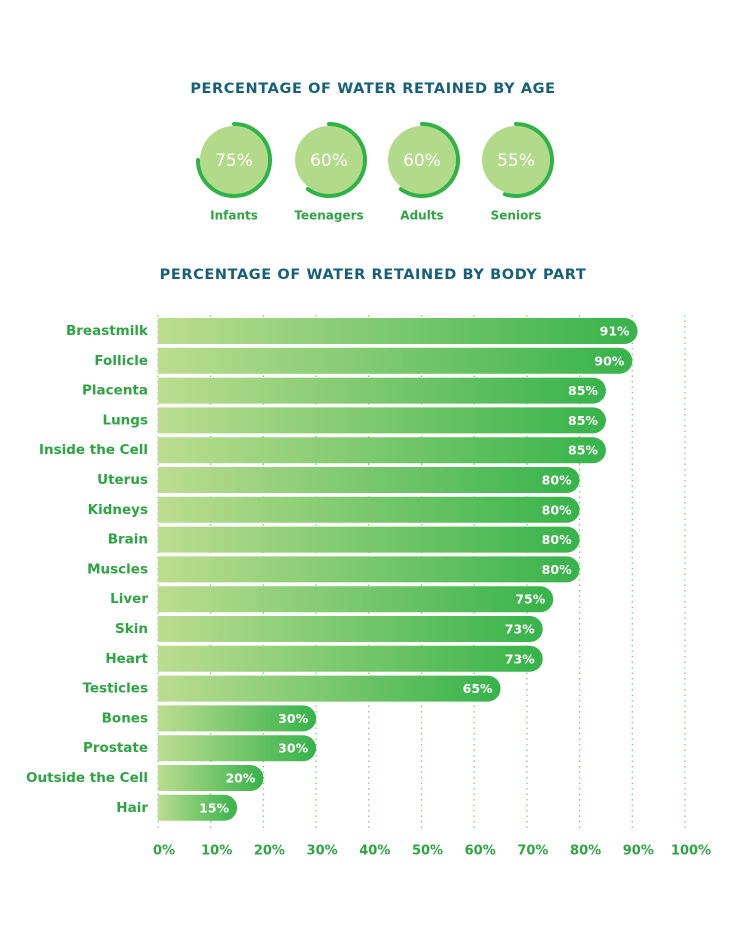  What do you see at coordinates (107, 331) in the screenshot?
I see `category-label: Breastmilk` at bounding box center [107, 331].